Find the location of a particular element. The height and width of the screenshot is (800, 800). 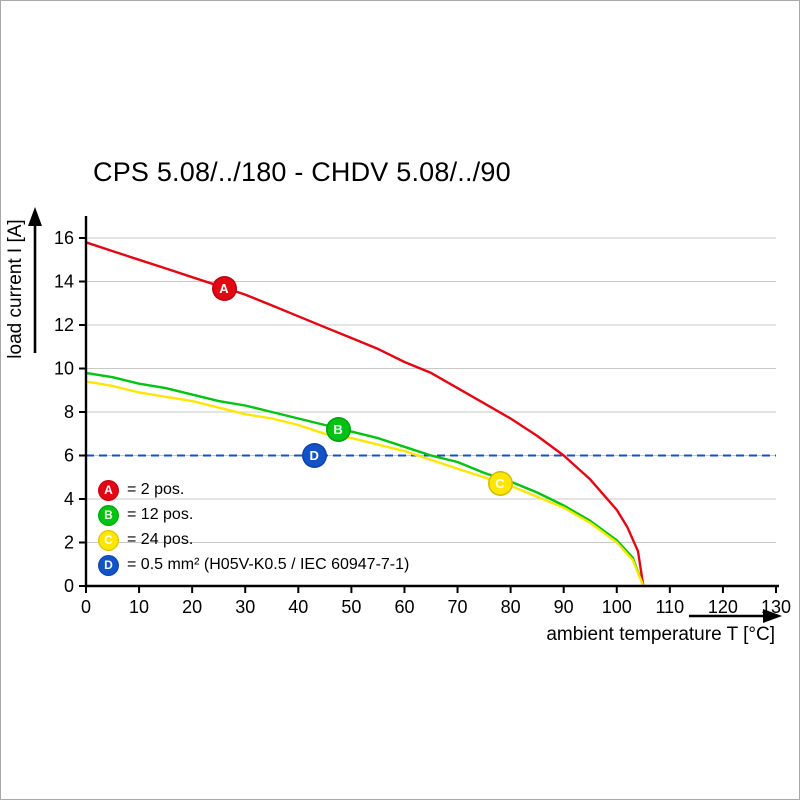

x-tick-label-10: 10 is located at coordinates (139, 607).